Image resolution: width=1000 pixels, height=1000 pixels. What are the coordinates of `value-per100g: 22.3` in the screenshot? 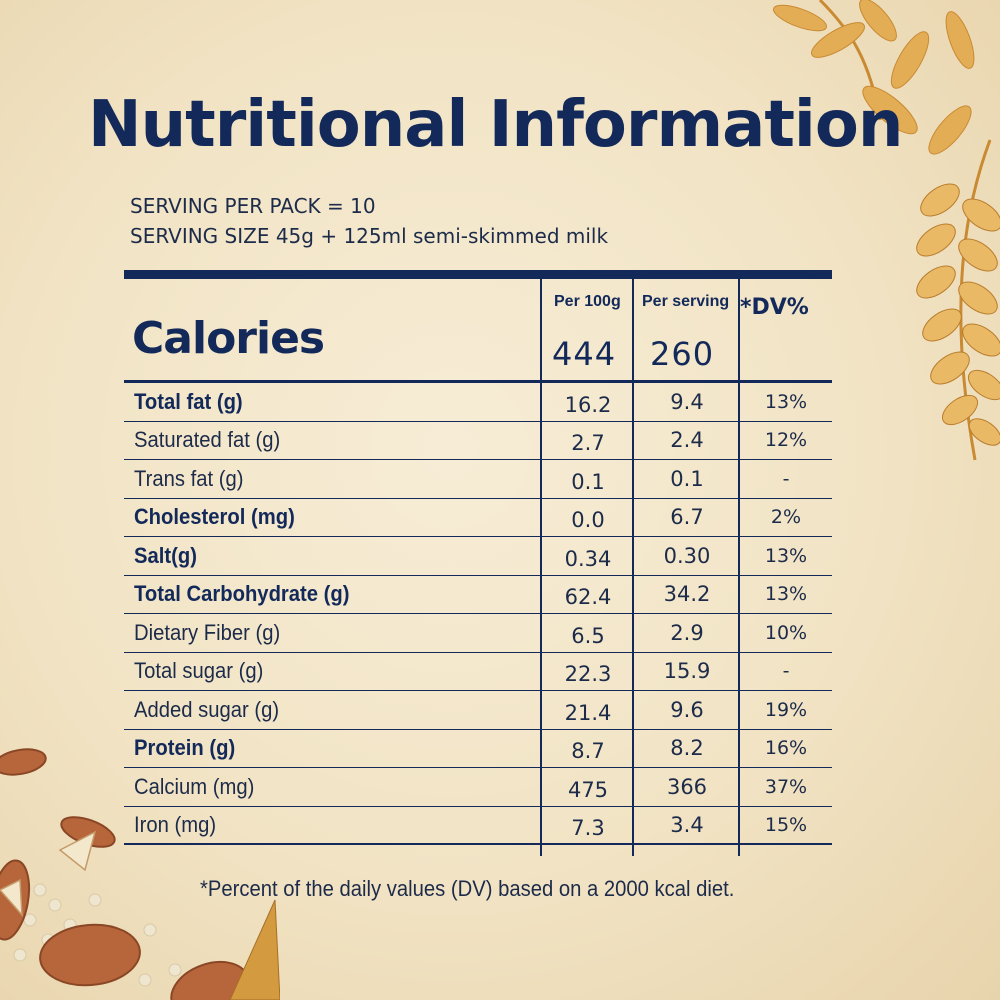 It's located at (588, 674).